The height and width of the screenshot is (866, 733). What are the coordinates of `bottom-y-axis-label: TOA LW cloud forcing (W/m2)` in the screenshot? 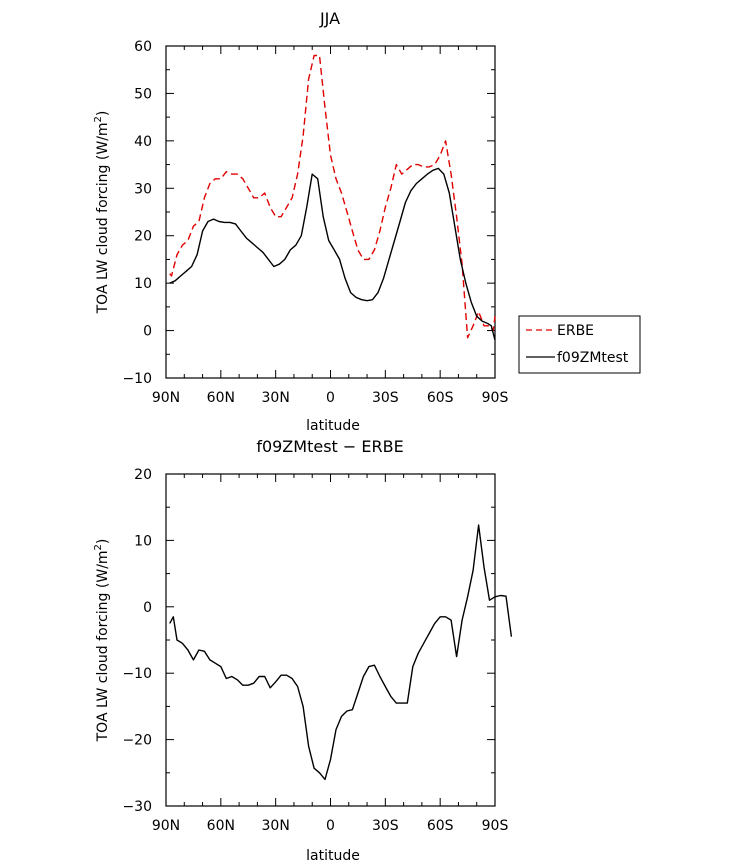 It's located at (102, 641).